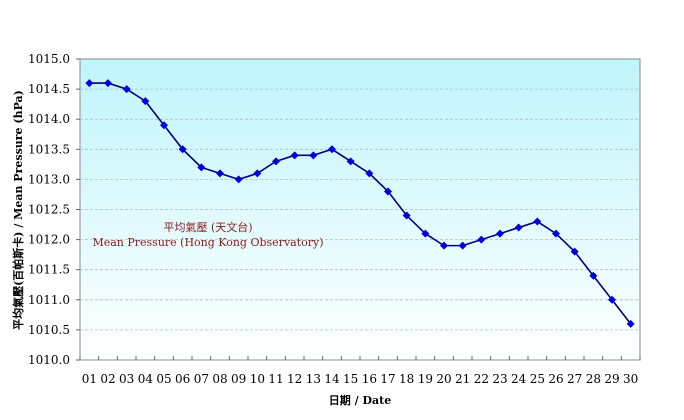  Describe the element at coordinates (387, 379) in the screenshot. I see `x-tick-label: 17` at that location.